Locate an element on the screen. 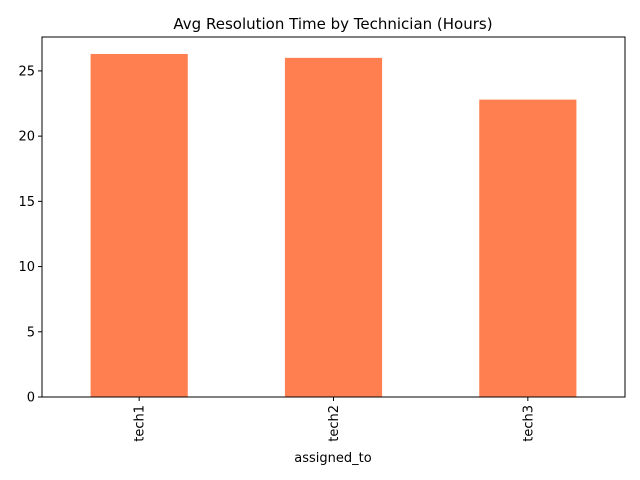 Image resolution: width=640 pixels, height=480 pixels. x-tick-label: tech2 is located at coordinates (334, 423).